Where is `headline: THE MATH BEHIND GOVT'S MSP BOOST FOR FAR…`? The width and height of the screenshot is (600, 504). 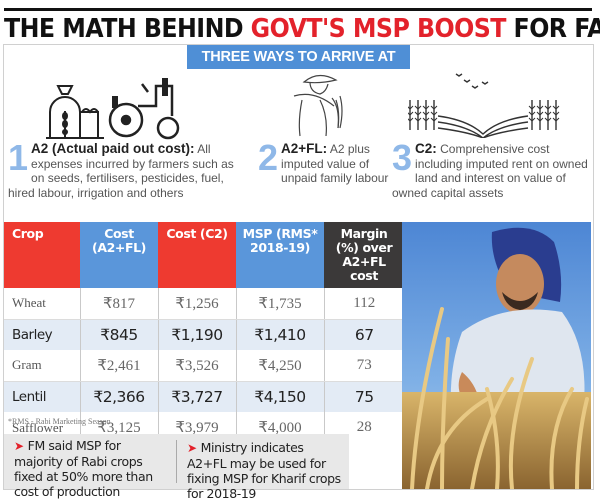 headline: THE MATH BEHIND GOVT'S MSP BOOST FOR FAR… is located at coordinates (302, 29).